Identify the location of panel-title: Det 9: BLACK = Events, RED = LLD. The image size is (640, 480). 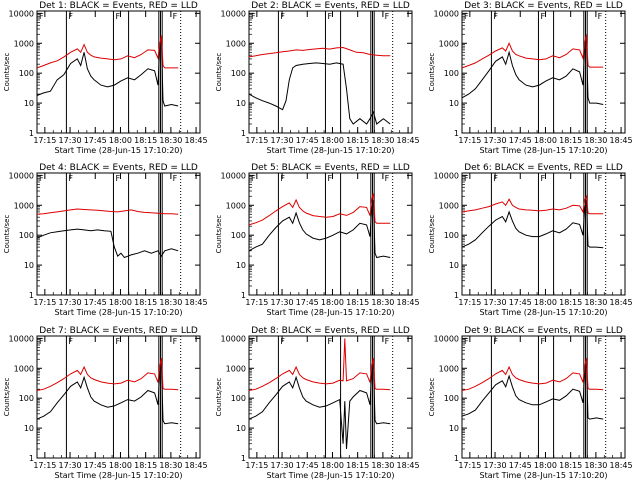
(543, 331).